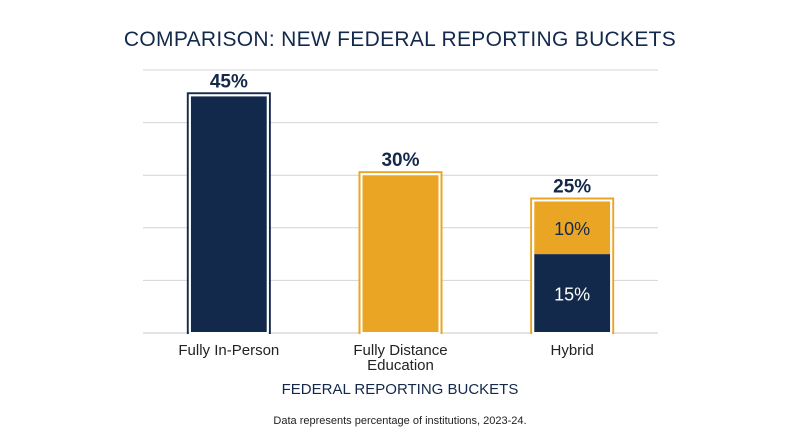 This screenshot has height=447, width=800. Describe the element at coordinates (400, 358) in the screenshot. I see `x-tick-label: Fully Distance Education` at that location.